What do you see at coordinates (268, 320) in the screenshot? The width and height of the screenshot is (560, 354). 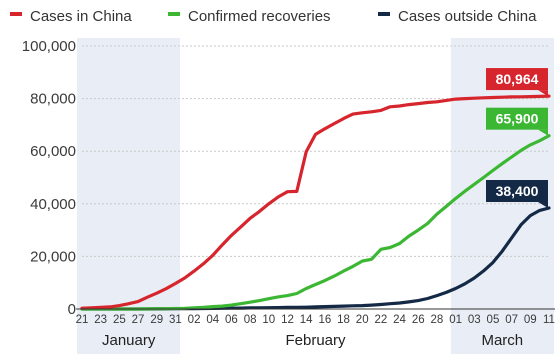 I see `x-tick-label: 10` at bounding box center [268, 320].